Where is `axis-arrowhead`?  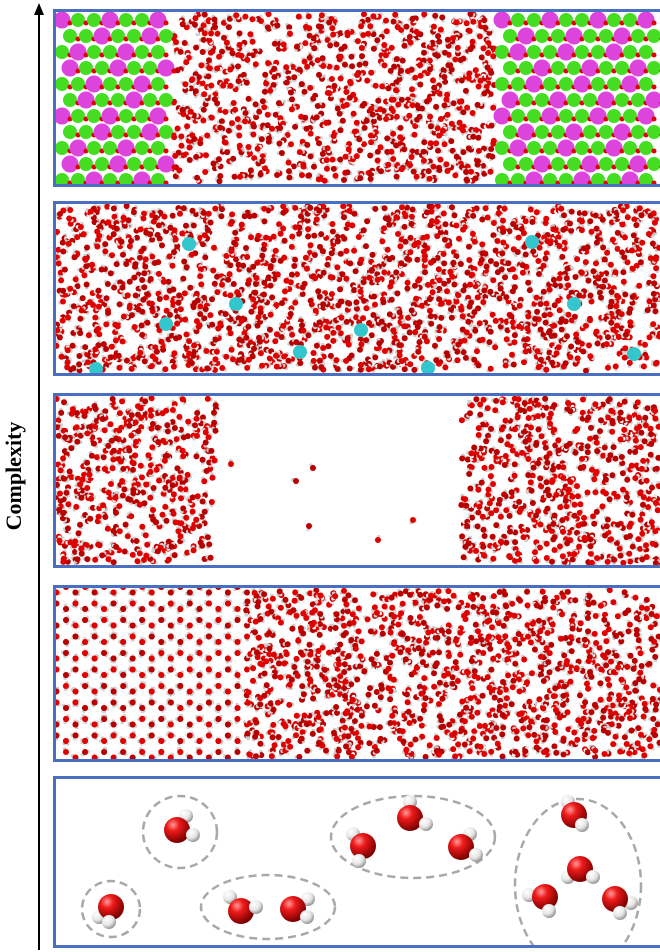
axis-arrowhead is located at coordinates (39, 9).